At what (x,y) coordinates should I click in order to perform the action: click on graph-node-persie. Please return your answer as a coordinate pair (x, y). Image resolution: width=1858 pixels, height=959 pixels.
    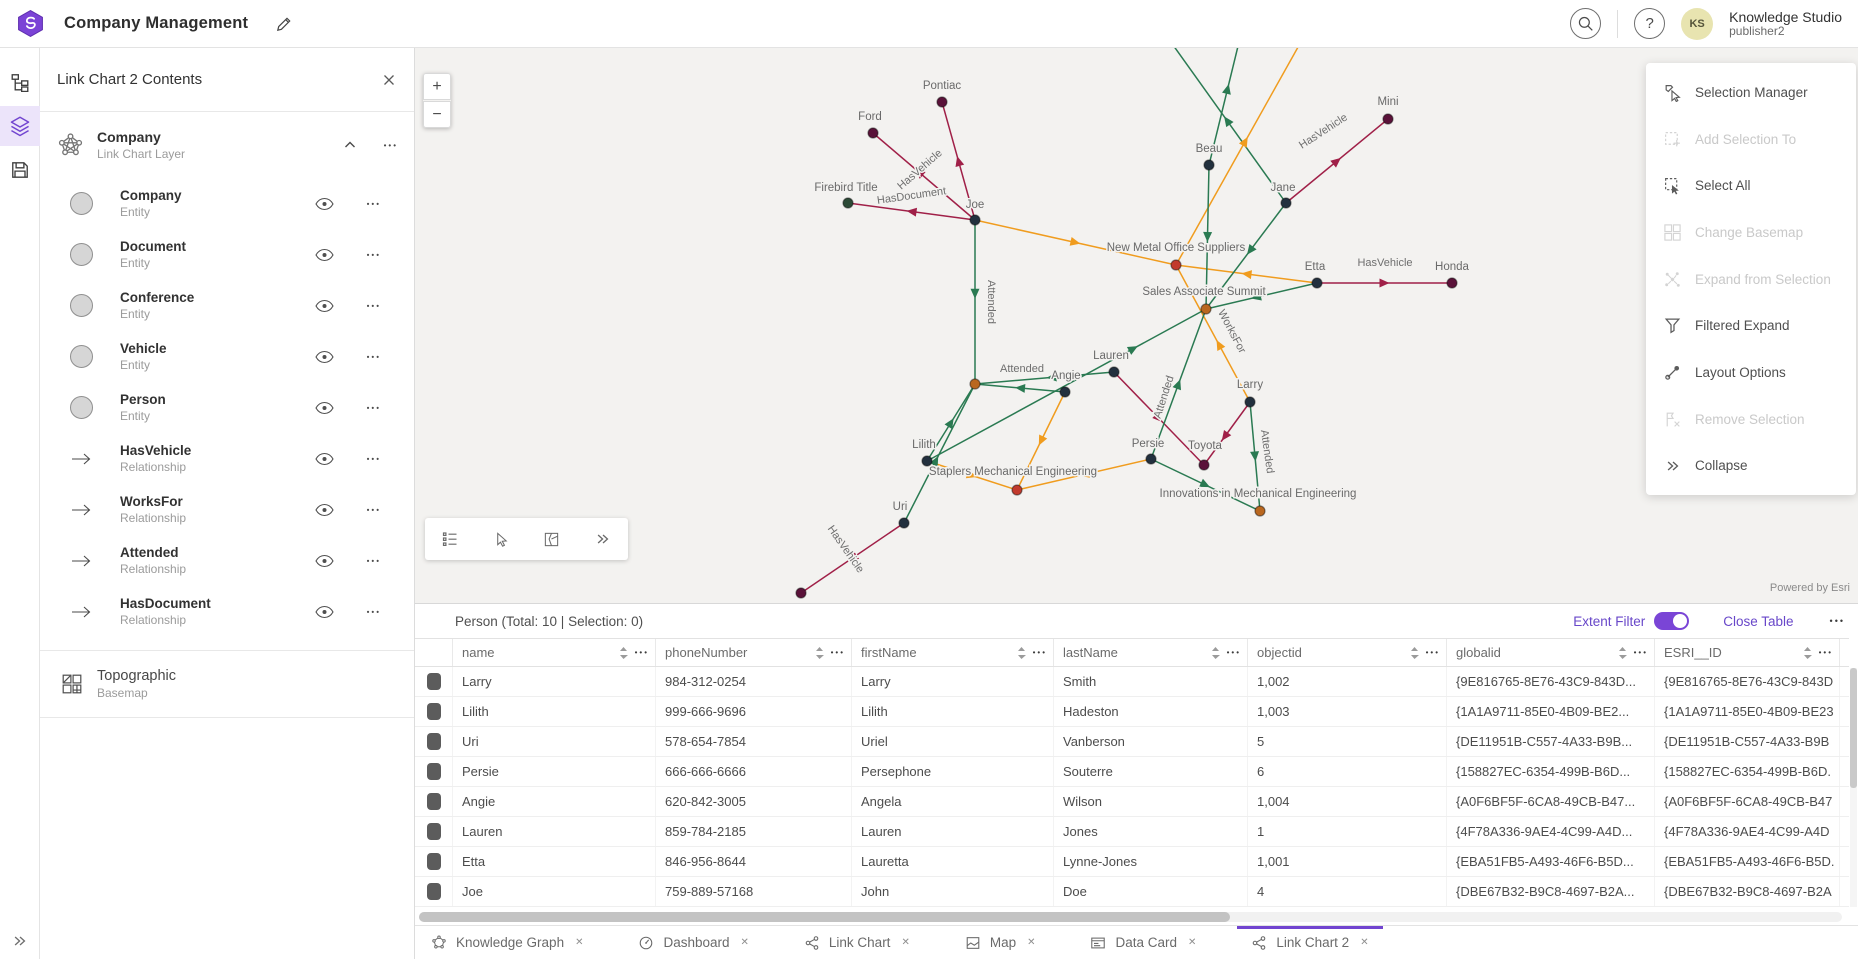
    Looking at the image, I should click on (1151, 459).